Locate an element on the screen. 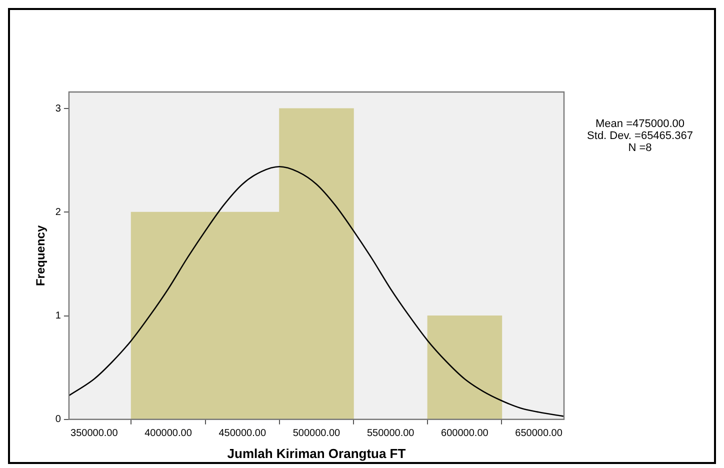 This screenshot has height=468, width=724. x-tick-label: 600000.00 is located at coordinates (465, 434).